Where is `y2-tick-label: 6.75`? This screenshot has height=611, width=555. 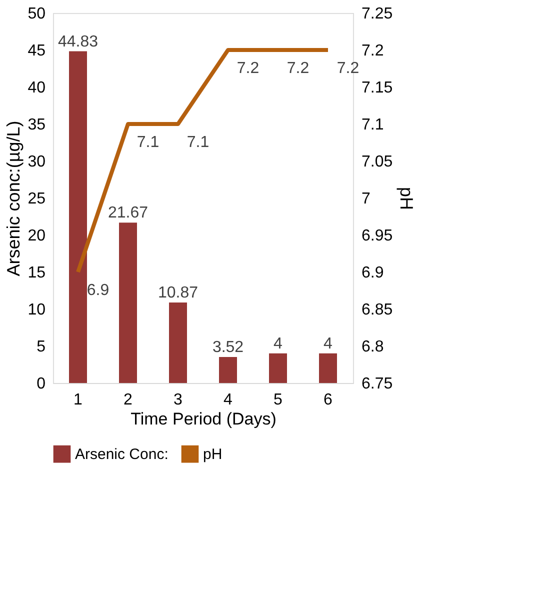
y2-tick-label: 6.75 is located at coordinates (377, 384).